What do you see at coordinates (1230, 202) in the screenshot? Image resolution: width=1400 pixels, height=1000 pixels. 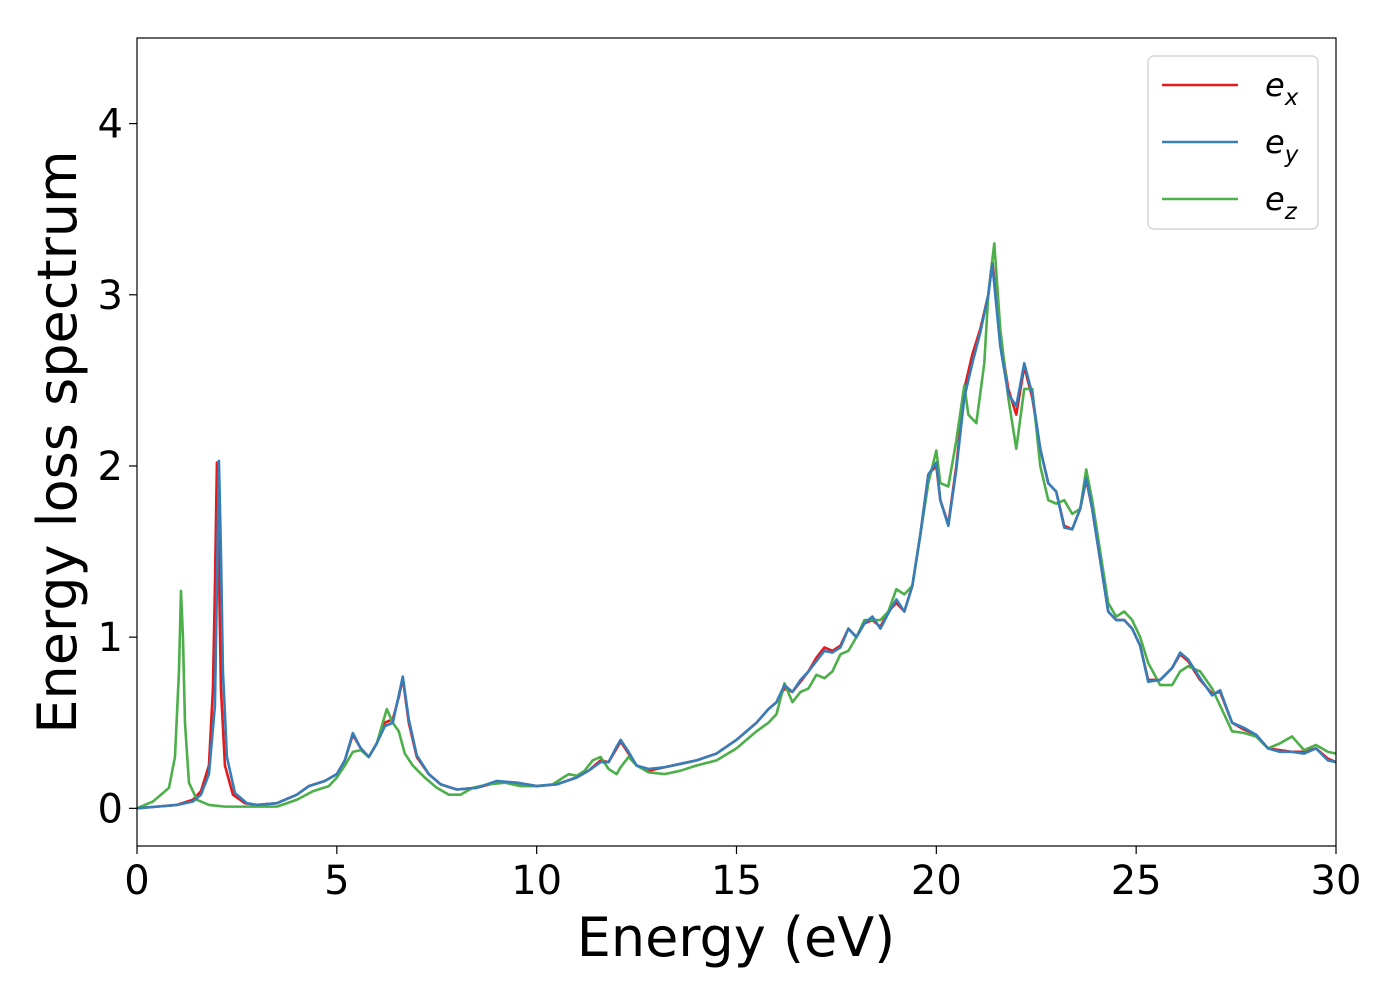 I see `legend-entry-ez: ez` at bounding box center [1230, 202].